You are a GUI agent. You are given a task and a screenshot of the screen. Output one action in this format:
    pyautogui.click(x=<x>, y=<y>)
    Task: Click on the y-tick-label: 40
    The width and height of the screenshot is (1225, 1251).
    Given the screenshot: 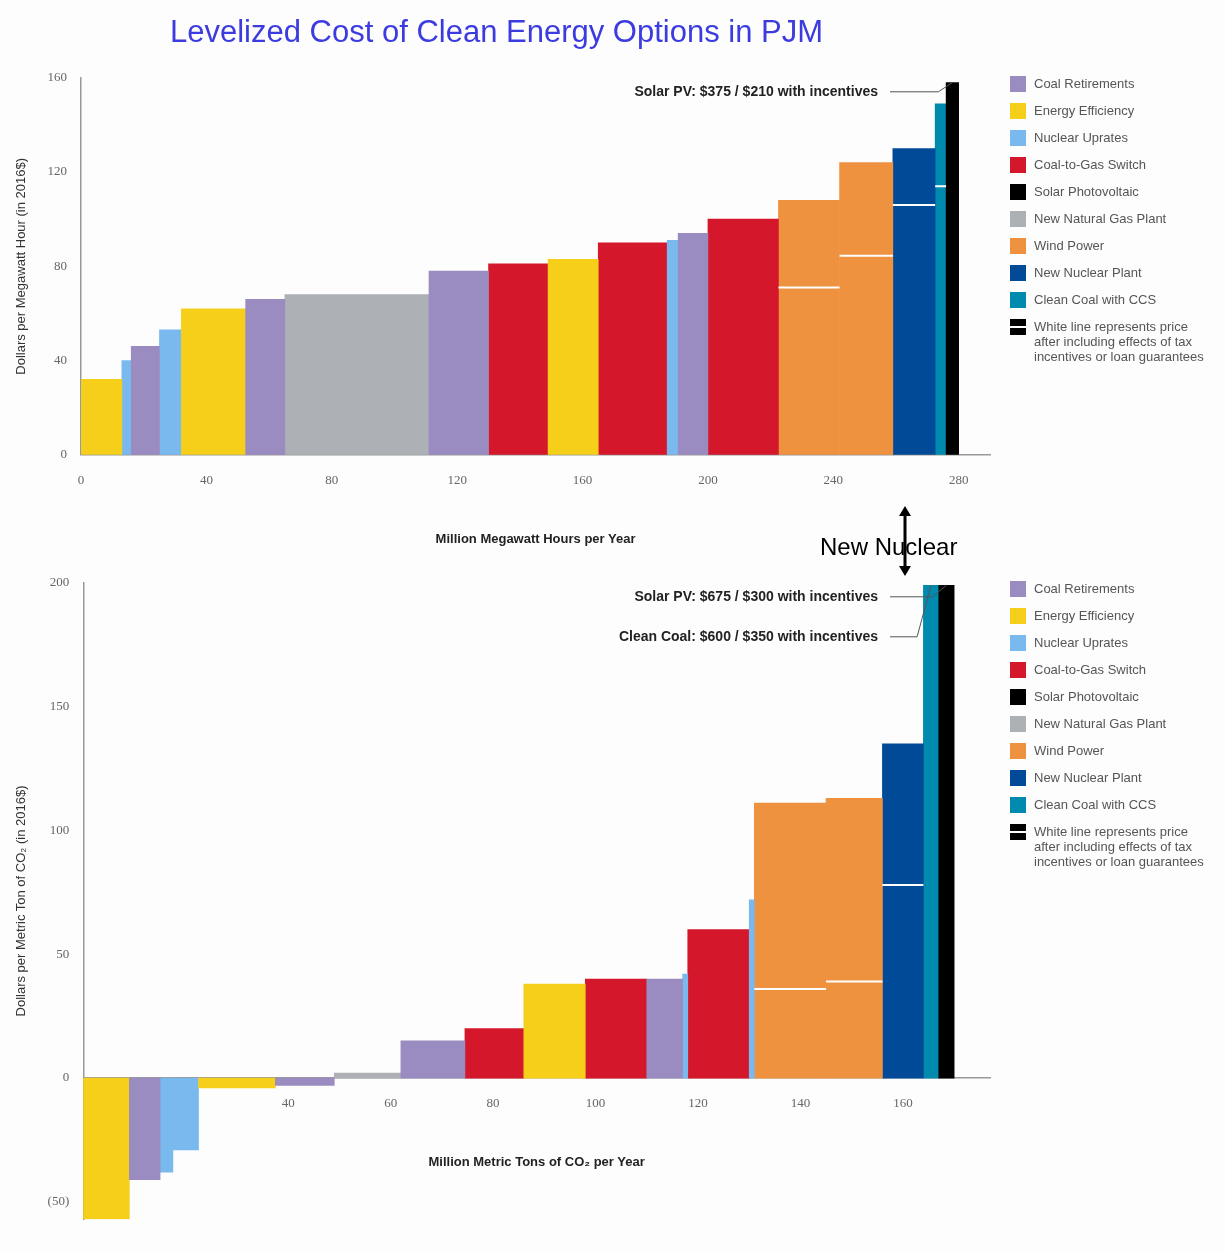 What is the action you would take?
    pyautogui.click(x=61, y=359)
    